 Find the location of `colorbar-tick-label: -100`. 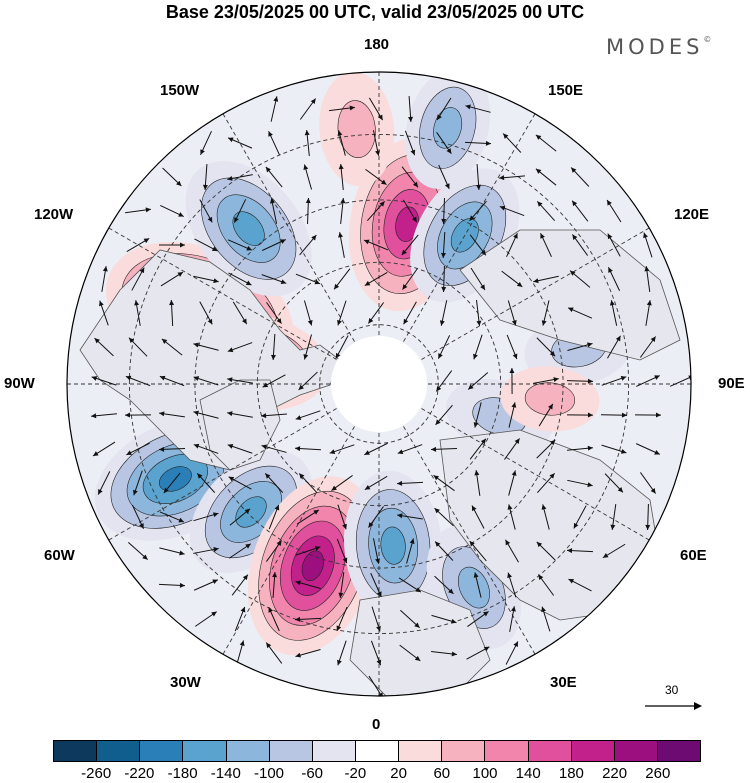

colorbar-tick-label: -100 is located at coordinates (269, 773).